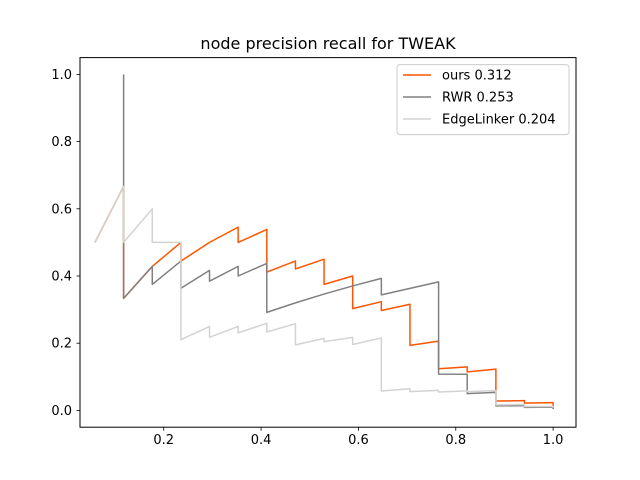 The width and height of the screenshot is (640, 480). I want to click on legend-box, so click(483, 100).